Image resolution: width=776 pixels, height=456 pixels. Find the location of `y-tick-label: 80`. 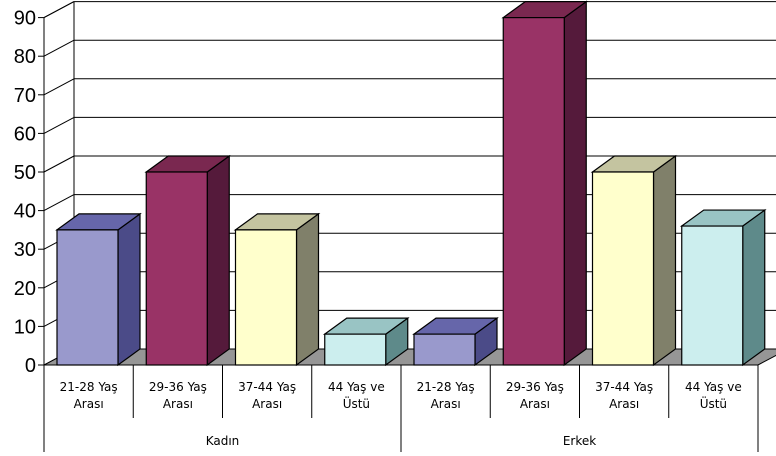

y-tick-label: 80 is located at coordinates (25, 57).